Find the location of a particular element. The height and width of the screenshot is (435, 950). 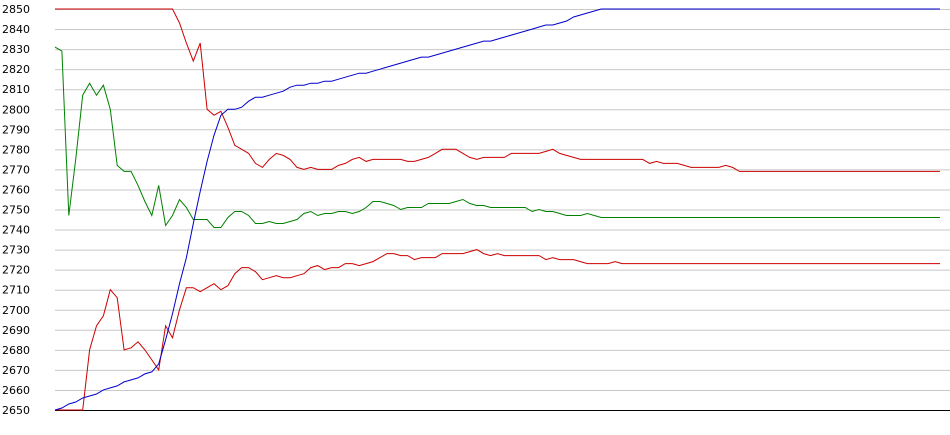

y-tick-label: 2650 is located at coordinates (16, 410).